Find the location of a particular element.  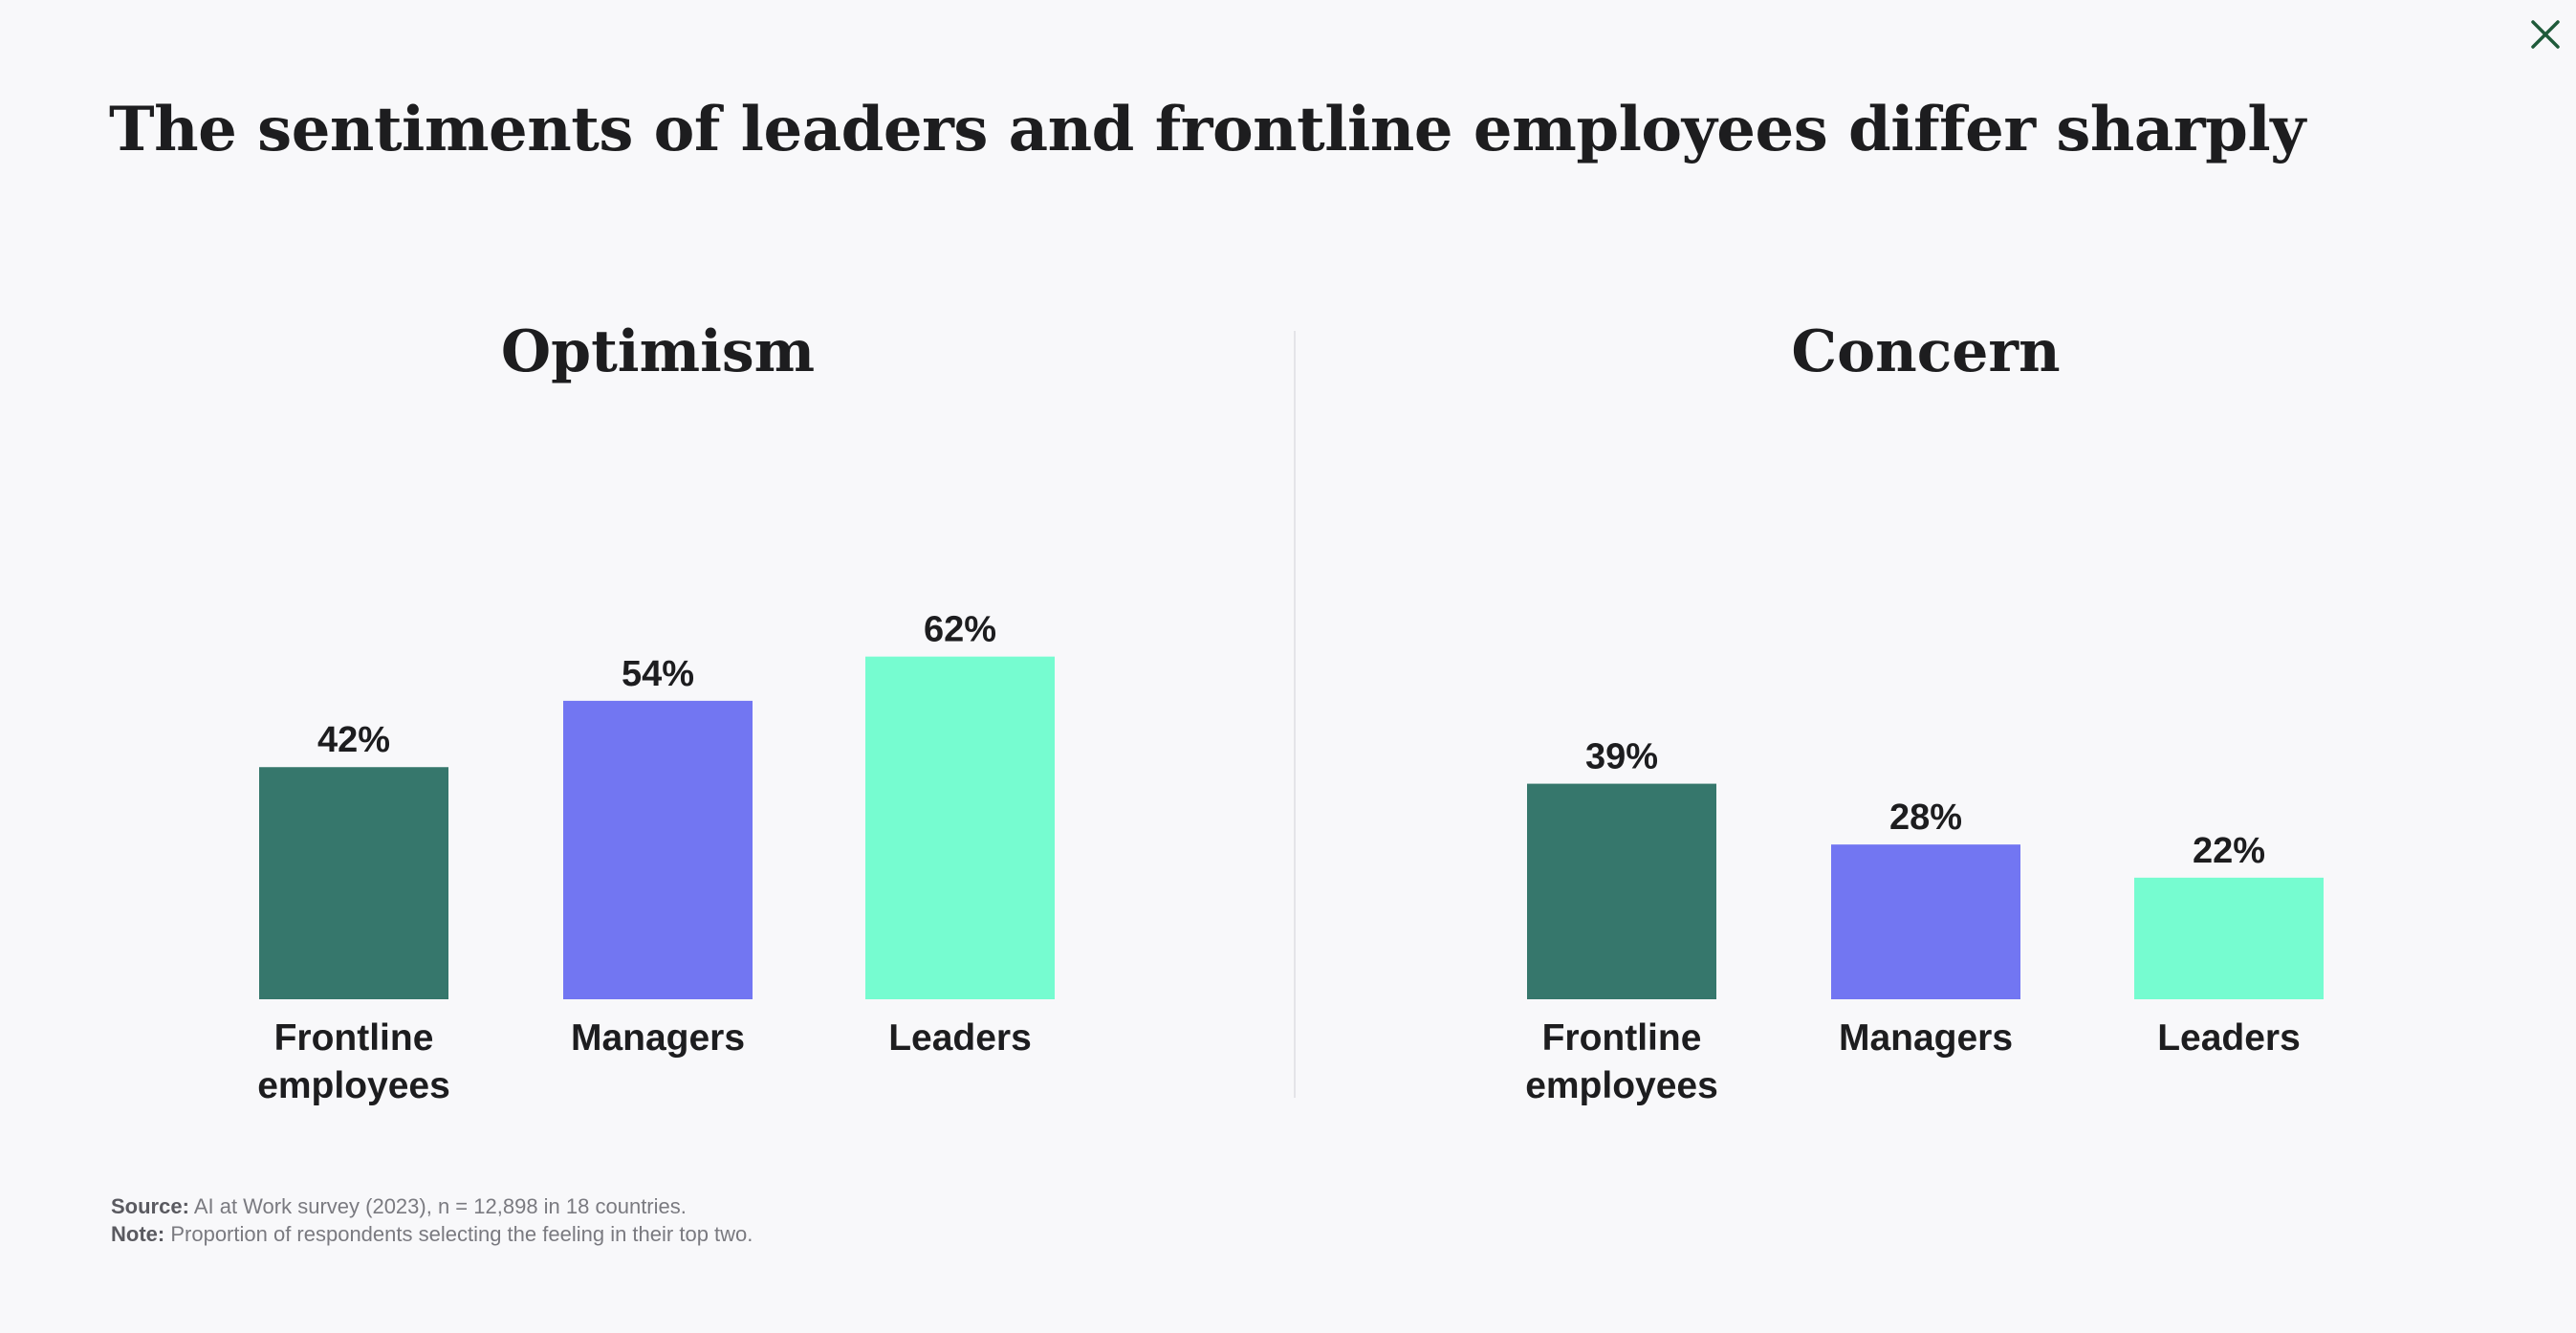

concern-category-label: Leaders is located at coordinates (2229, 1038).